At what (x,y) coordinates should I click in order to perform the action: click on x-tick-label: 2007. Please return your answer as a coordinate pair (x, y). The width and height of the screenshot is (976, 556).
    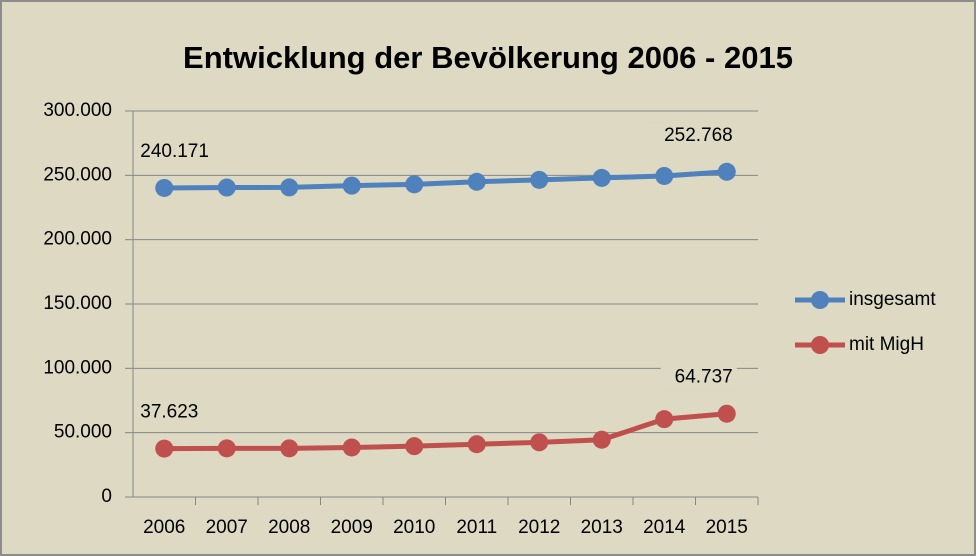
    Looking at the image, I should click on (227, 527).